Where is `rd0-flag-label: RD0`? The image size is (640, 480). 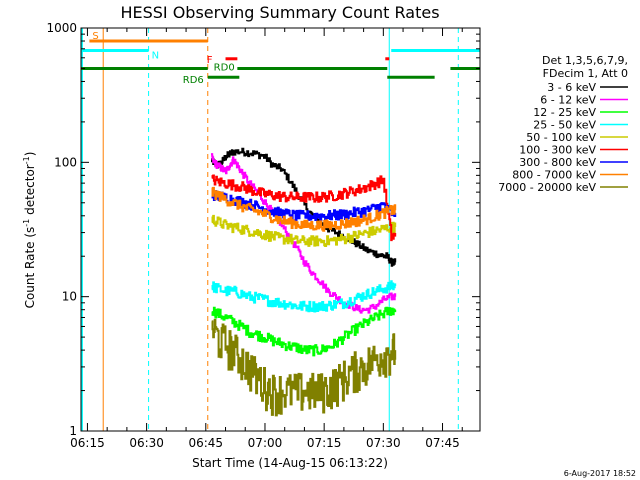
rd0-flag-label: RD0 is located at coordinates (224, 67).